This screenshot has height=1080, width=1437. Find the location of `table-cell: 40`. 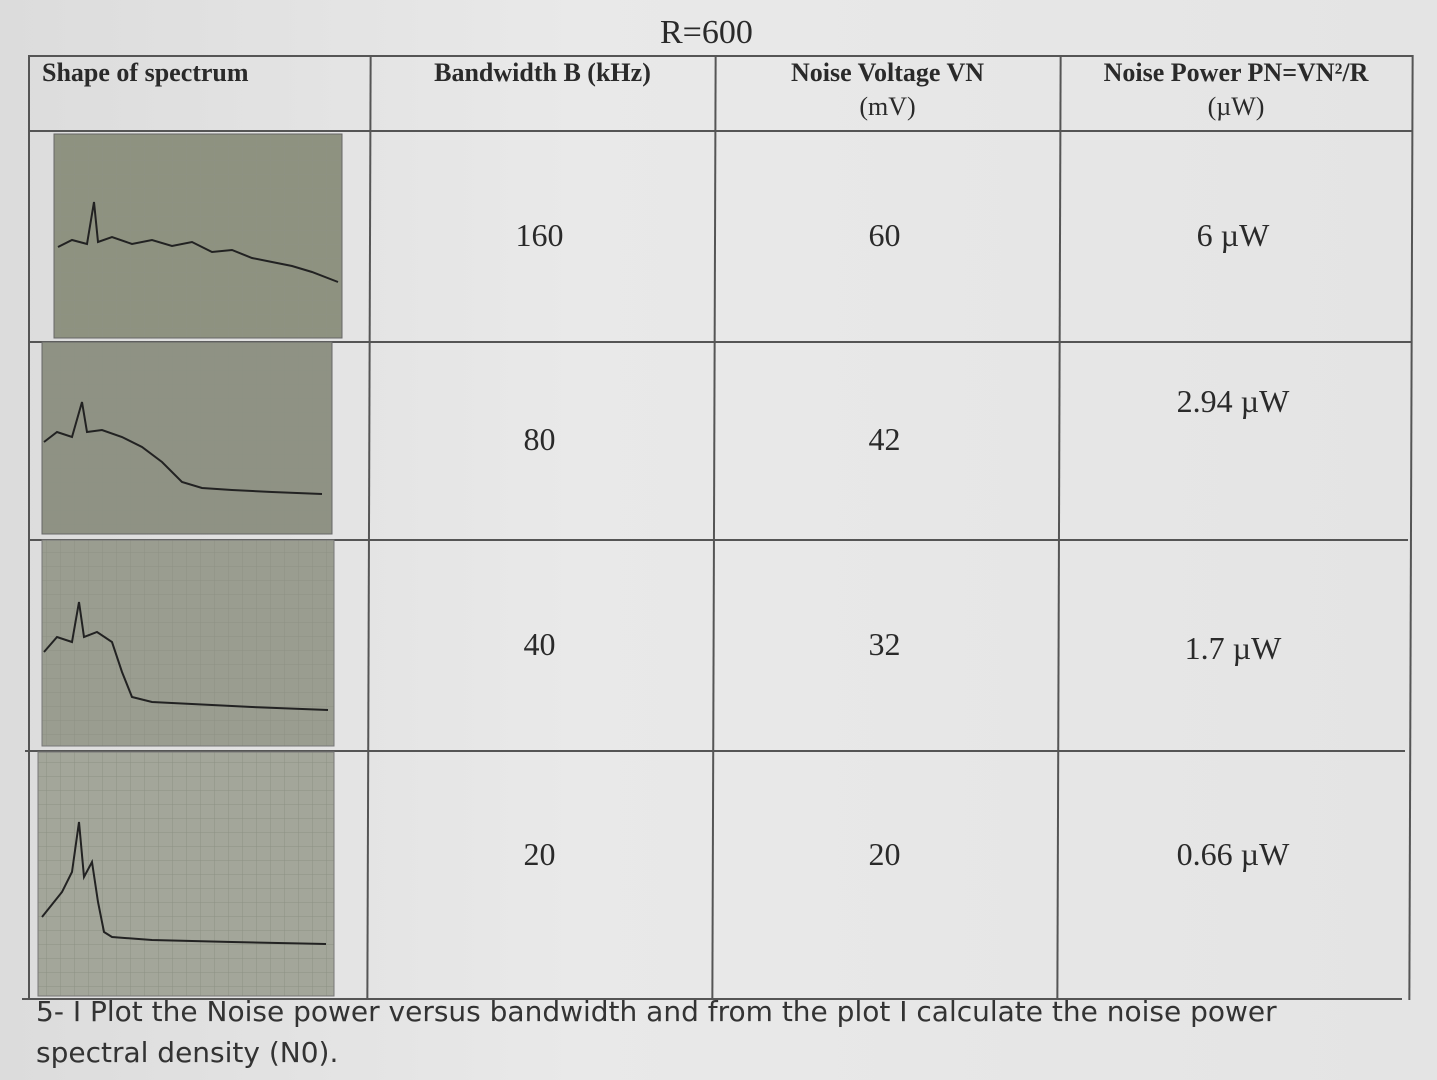

table-cell: 40 is located at coordinates (539, 644).